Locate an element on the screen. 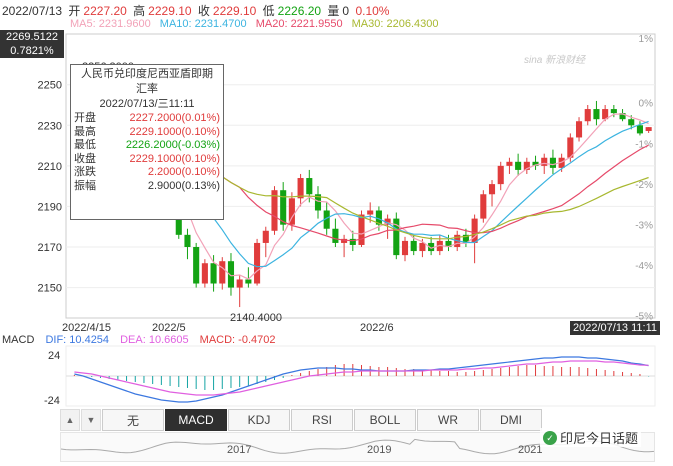 The image size is (673, 466). price-tick-label: 2210 is located at coordinates (50, 167).